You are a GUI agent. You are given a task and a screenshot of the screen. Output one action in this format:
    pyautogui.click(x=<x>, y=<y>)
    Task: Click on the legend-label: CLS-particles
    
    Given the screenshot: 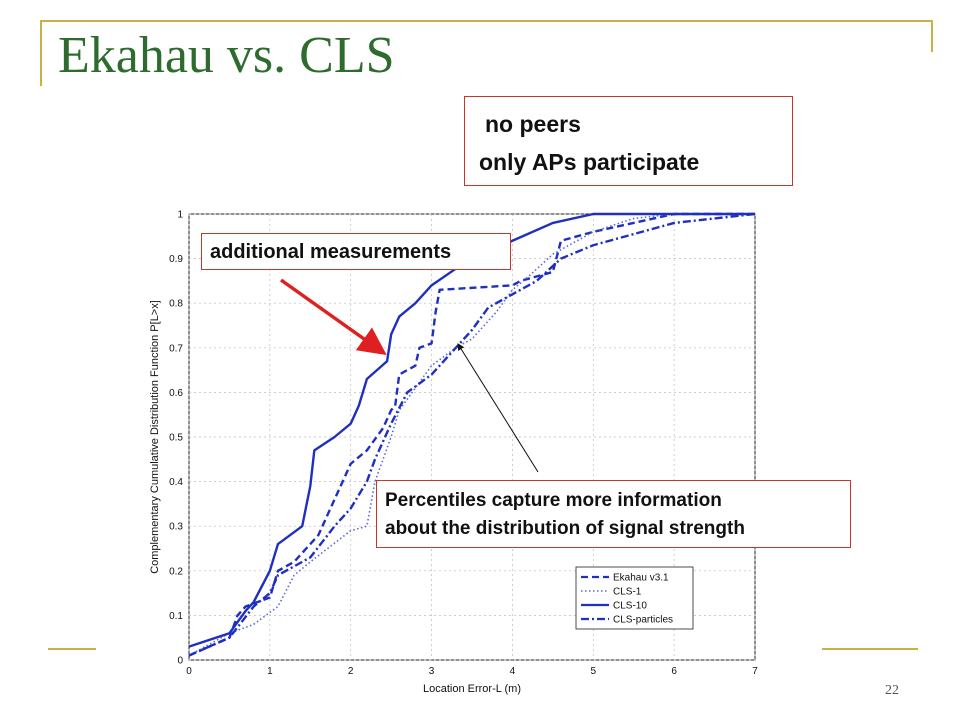 What is the action you would take?
    pyautogui.click(x=643, y=620)
    